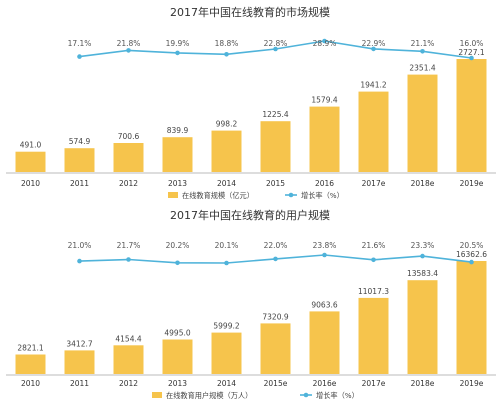 This screenshot has height=411, width=500. What do you see at coordinates (325, 383) in the screenshot?
I see `x-tick-label: 2016e` at bounding box center [325, 383].